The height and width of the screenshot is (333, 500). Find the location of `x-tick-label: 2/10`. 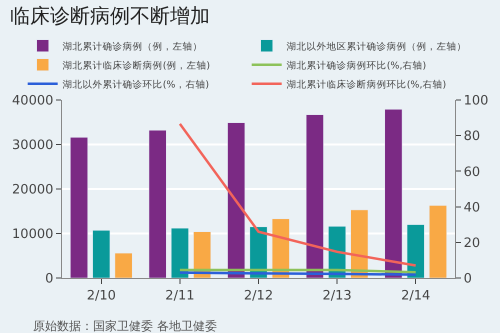

x-tick-label: 2/10 is located at coordinates (101, 296).